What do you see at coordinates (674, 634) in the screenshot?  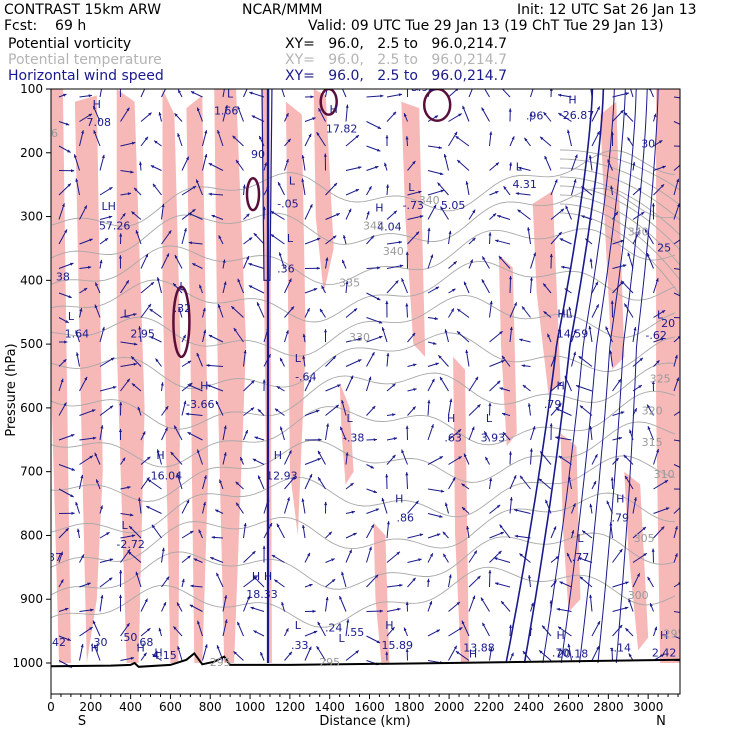 I see `theta-label: 295` at bounding box center [674, 634].